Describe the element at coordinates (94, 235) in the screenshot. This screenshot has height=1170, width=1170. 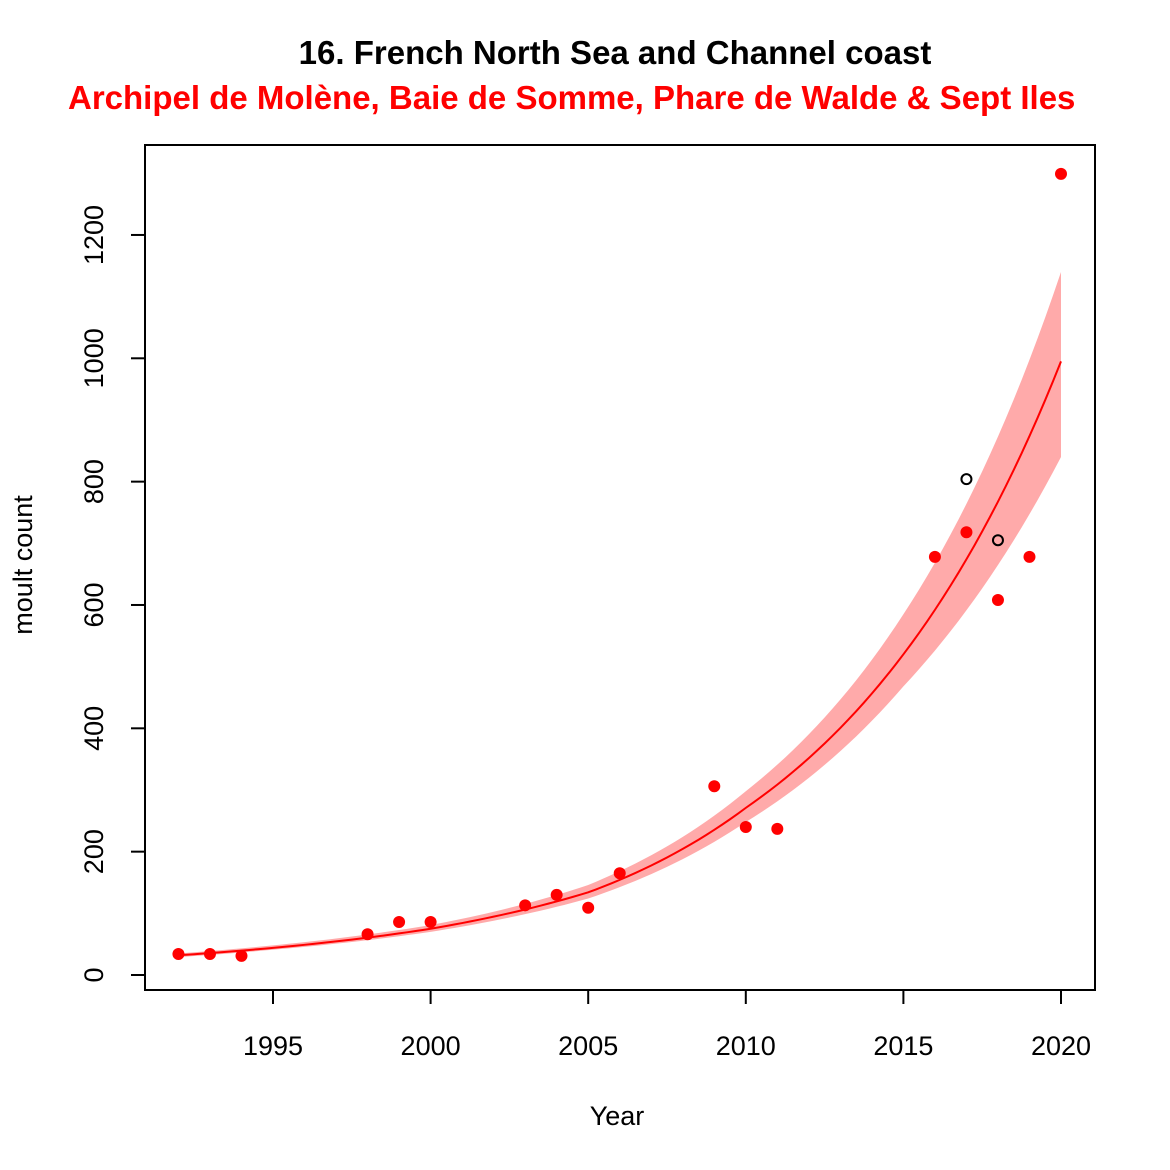
I see `y-tick-label: 1200` at that location.